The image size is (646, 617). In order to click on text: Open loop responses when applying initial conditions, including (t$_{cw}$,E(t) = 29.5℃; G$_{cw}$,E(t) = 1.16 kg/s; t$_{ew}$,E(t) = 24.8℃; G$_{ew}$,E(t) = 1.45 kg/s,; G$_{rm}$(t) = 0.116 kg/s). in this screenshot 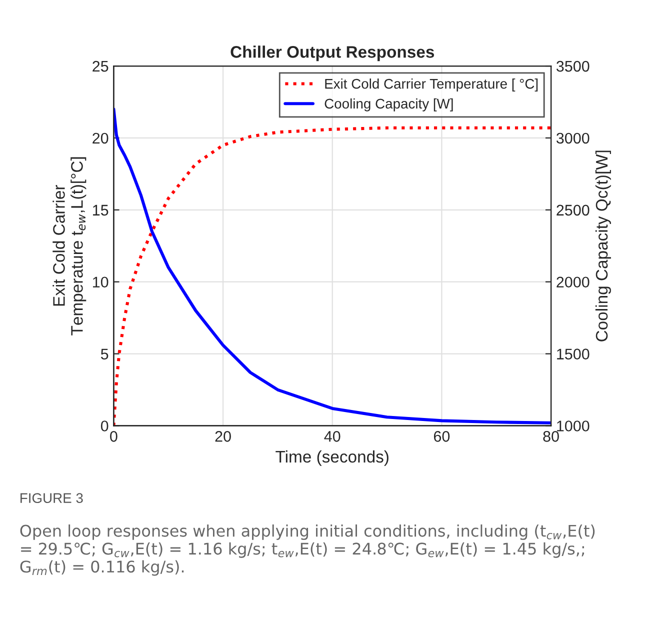, I will do `click(307, 550)`.